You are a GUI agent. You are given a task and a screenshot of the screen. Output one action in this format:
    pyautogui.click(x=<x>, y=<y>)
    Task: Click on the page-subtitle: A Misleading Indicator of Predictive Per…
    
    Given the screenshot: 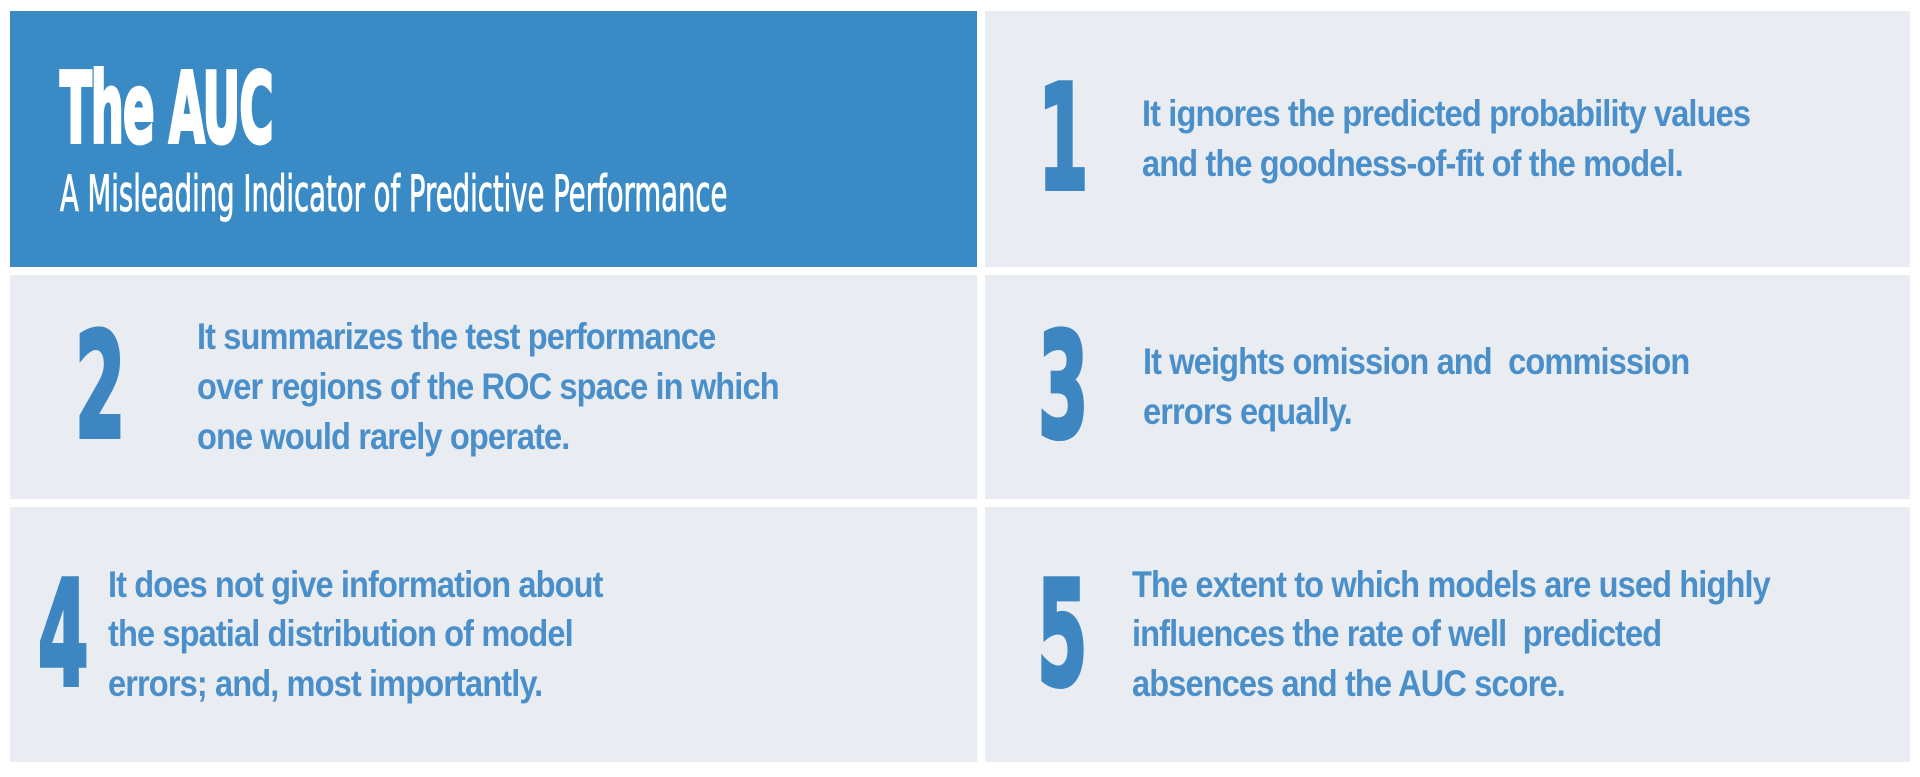 What is the action you would take?
    pyautogui.click(x=394, y=193)
    